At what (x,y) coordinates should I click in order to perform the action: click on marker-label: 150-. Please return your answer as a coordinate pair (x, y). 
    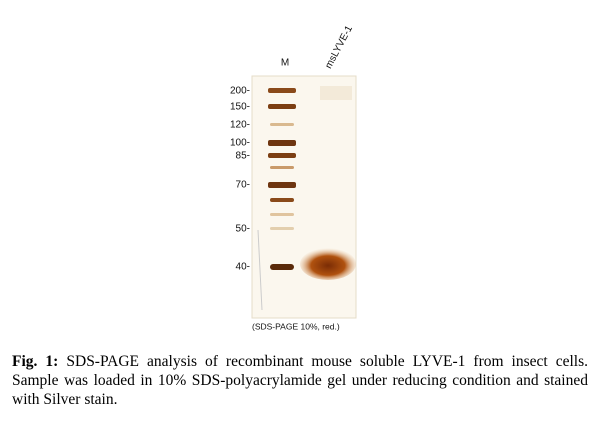
    Looking at the image, I should click on (240, 107).